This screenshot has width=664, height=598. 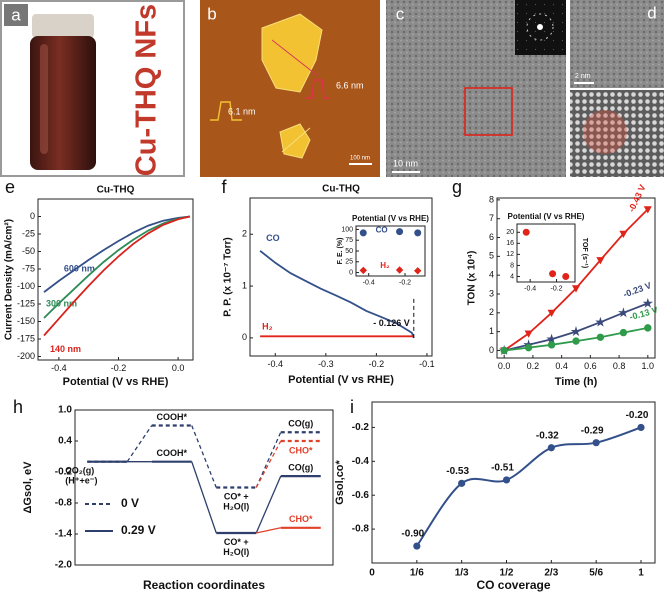 I want to click on x-tick-label: 1/3, so click(x=462, y=573).